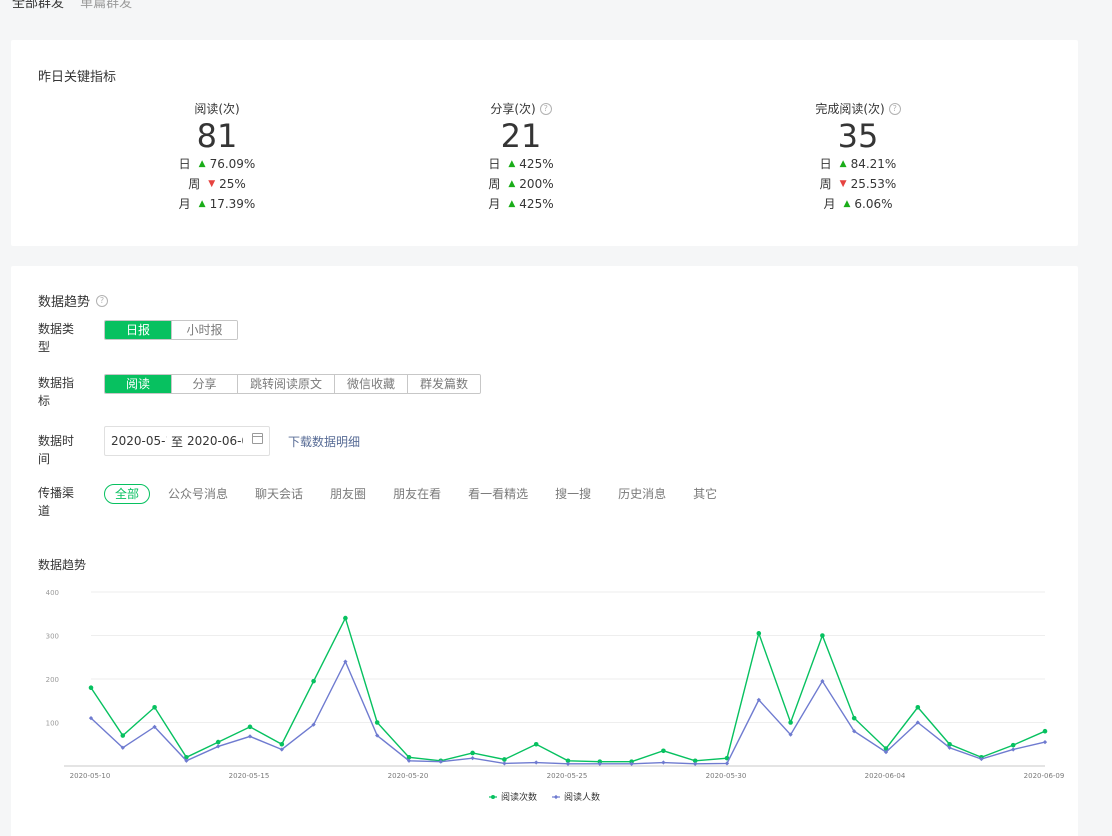  What do you see at coordinates (371, 384) in the screenshot?
I see `data-metric-option: 微信收藏` at bounding box center [371, 384].